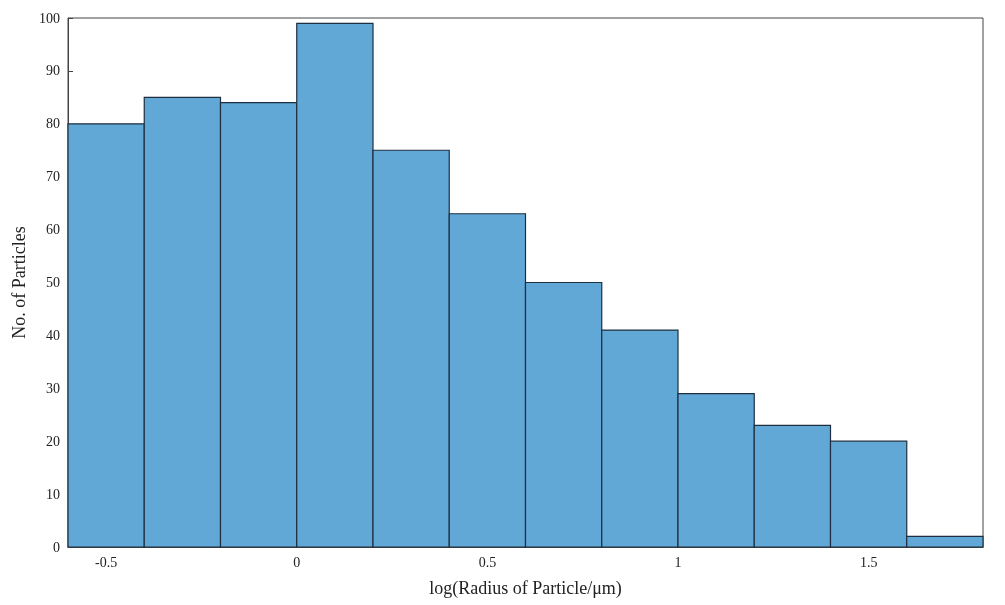  What do you see at coordinates (19, 282) in the screenshot?
I see `y-axis-title: No. of Particles` at bounding box center [19, 282].